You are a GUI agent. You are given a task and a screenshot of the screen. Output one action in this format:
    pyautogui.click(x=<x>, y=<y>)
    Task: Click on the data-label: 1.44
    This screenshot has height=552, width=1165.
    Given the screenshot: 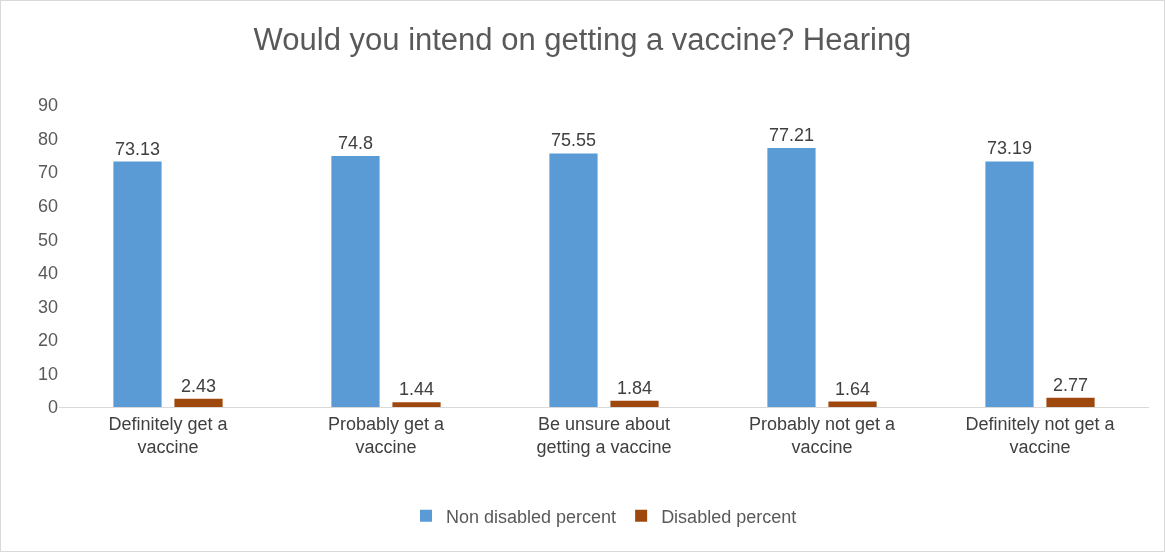 What is the action you would take?
    pyautogui.click(x=417, y=389)
    